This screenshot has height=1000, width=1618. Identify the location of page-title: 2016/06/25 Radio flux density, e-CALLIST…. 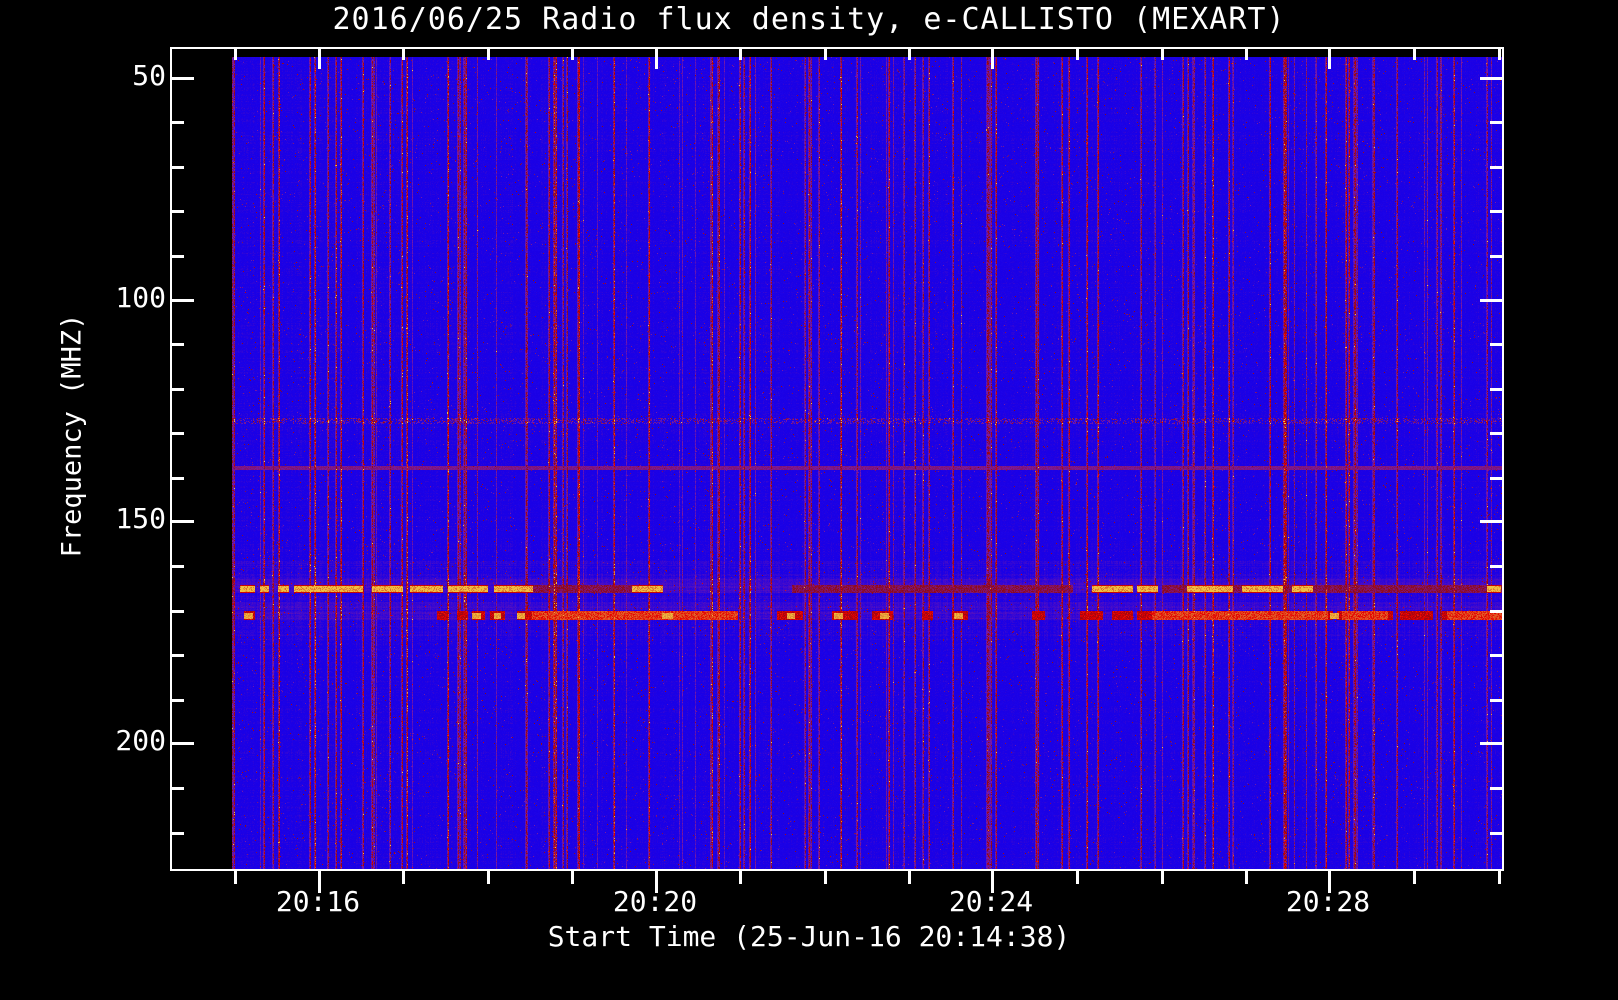
(809, 19).